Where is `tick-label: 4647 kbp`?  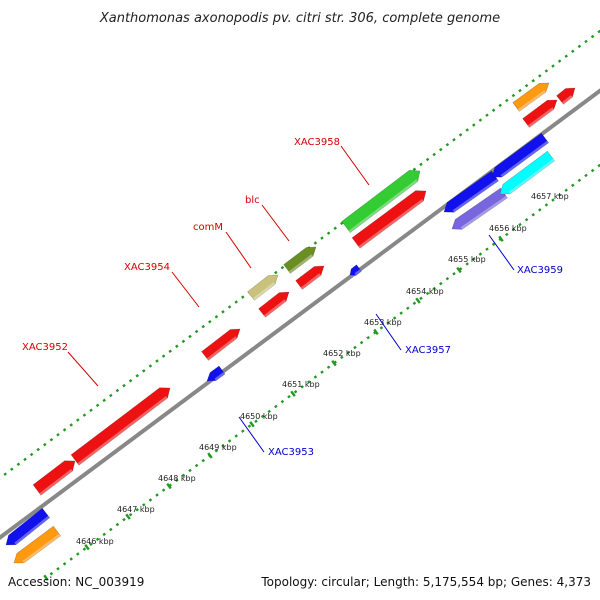 tick-label: 4647 kbp is located at coordinates (136, 509).